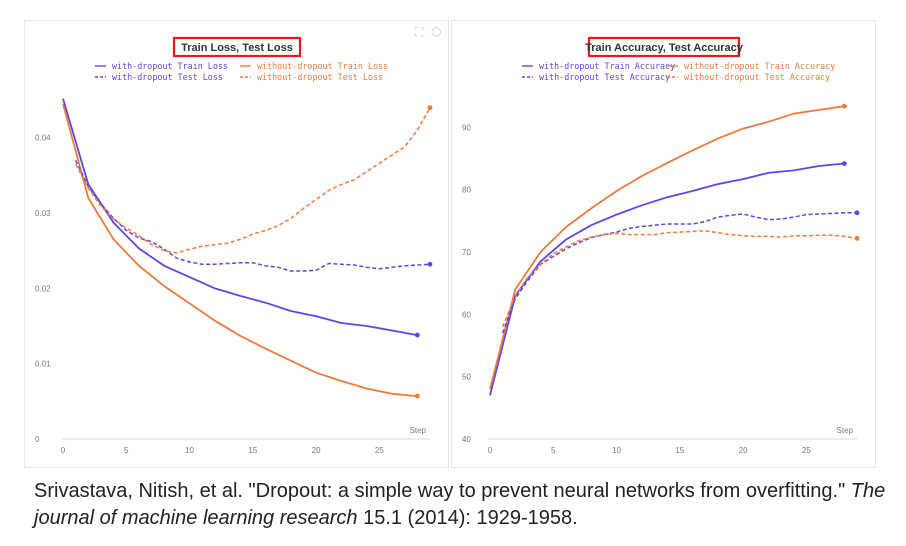 Image resolution: width=906 pixels, height=546 pixels. I want to click on citation-details: 15.1 (2014): 1929-1958., so click(467, 518).